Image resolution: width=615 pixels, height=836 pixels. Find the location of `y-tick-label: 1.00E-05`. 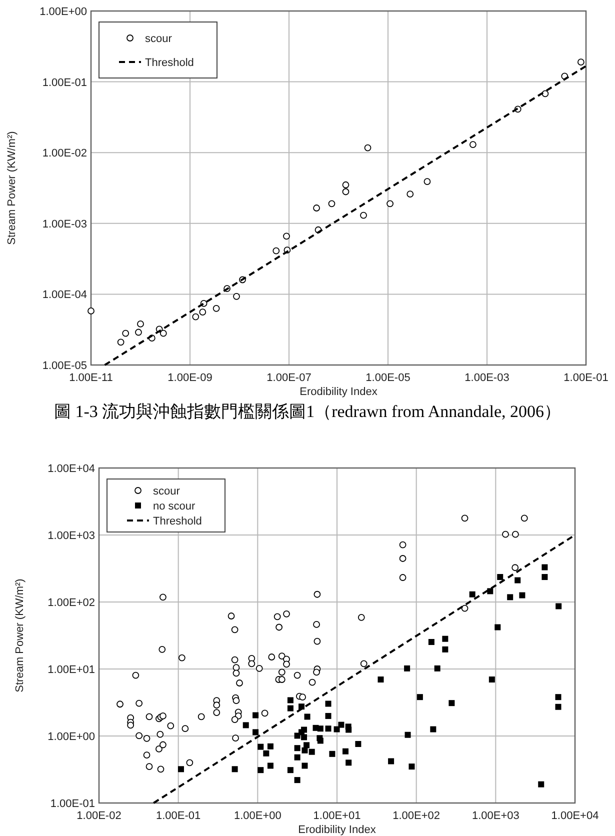

y-tick-label: 1.00E-05 is located at coordinates (64, 366).